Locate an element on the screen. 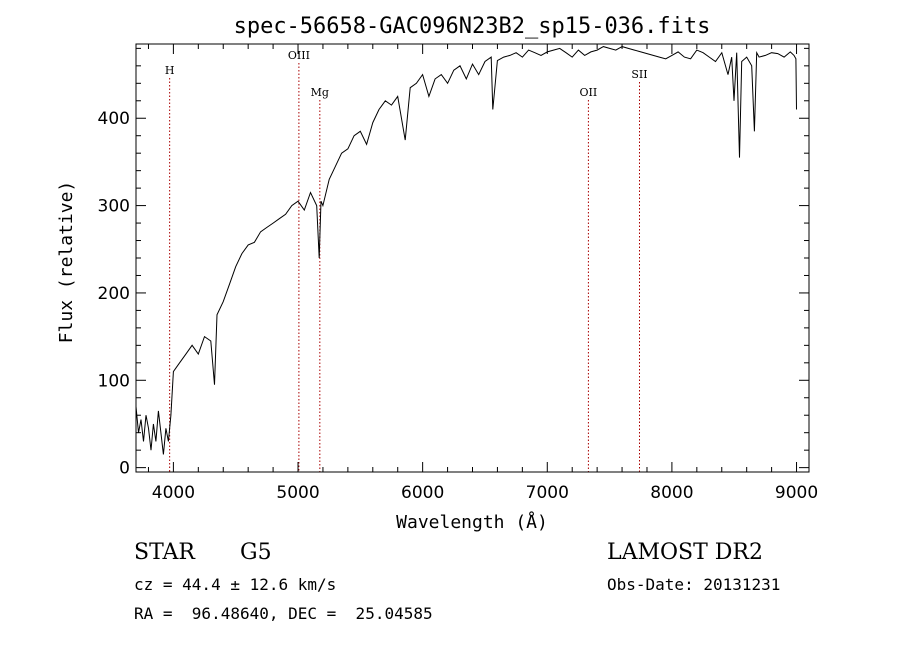 The image size is (900, 649). redshift-velocity: cz = 44.4 ± 12.6 km/s is located at coordinates (235, 584).